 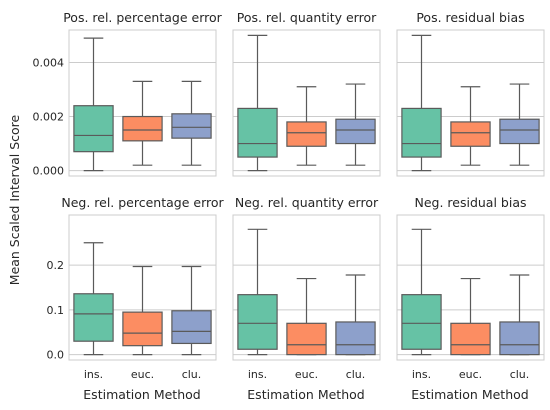 I want to click on panel-5: ins. euc. clu. Neg. rel. quantity error, so click(x=306, y=288).